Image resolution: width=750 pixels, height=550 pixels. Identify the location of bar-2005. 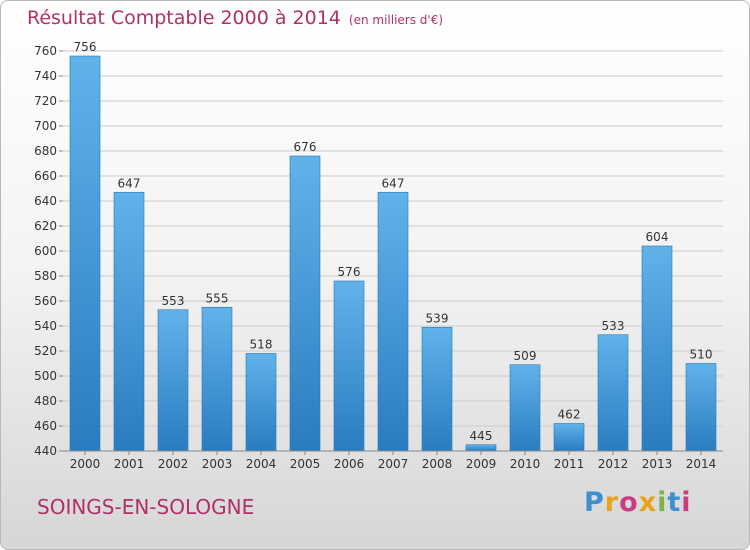
(305, 303).